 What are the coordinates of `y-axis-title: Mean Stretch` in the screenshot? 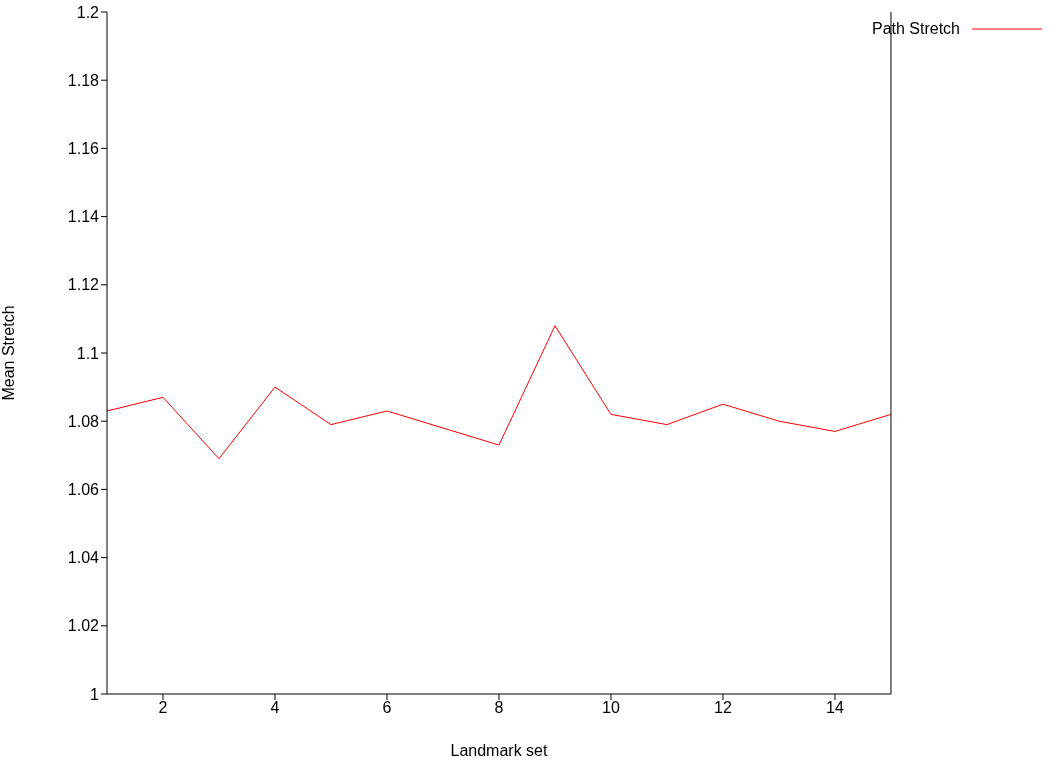 It's located at (8, 353).